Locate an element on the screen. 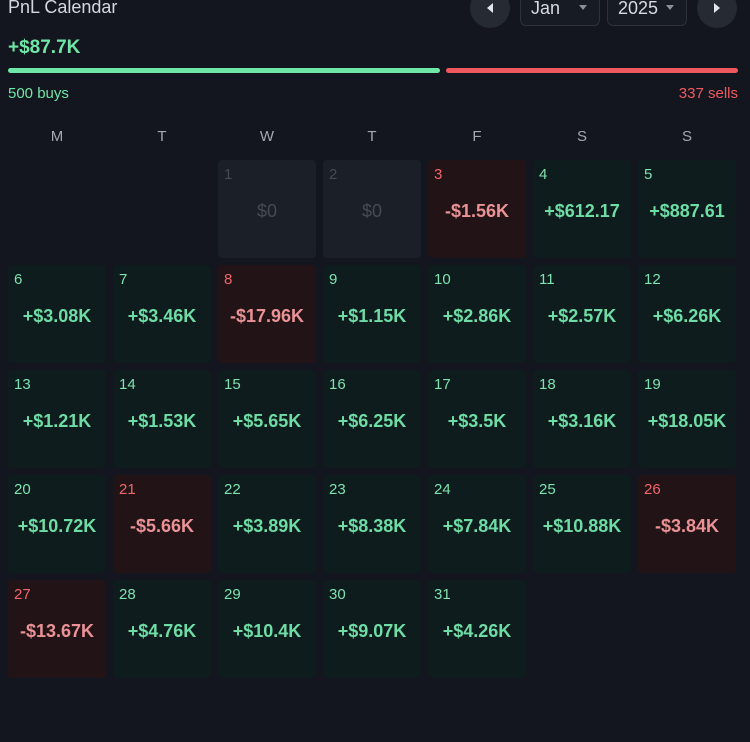  day-cell: 25 +$10.88K is located at coordinates (582, 524).